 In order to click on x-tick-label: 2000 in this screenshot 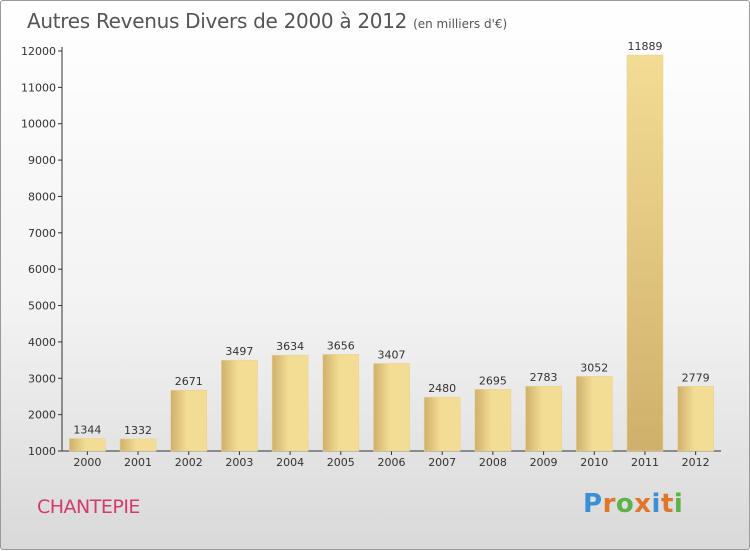, I will do `click(87, 462)`.